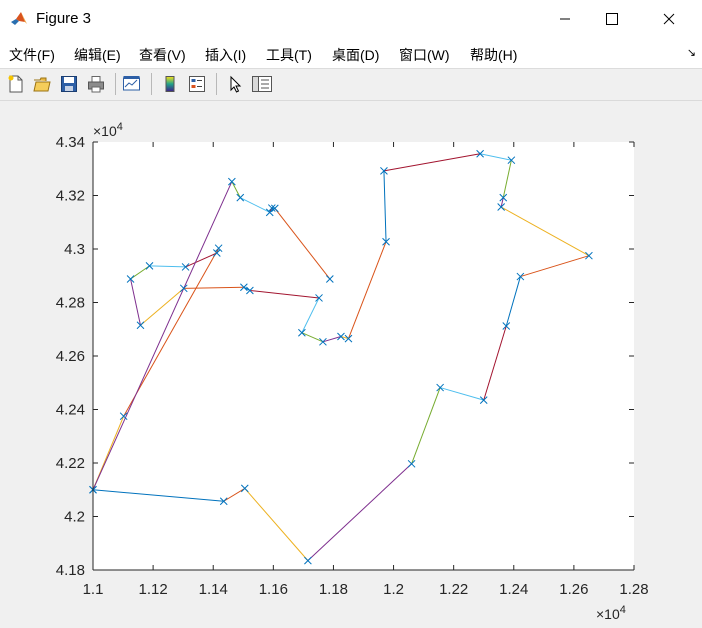  I want to click on menu-tools: 工具(T), so click(289, 55).